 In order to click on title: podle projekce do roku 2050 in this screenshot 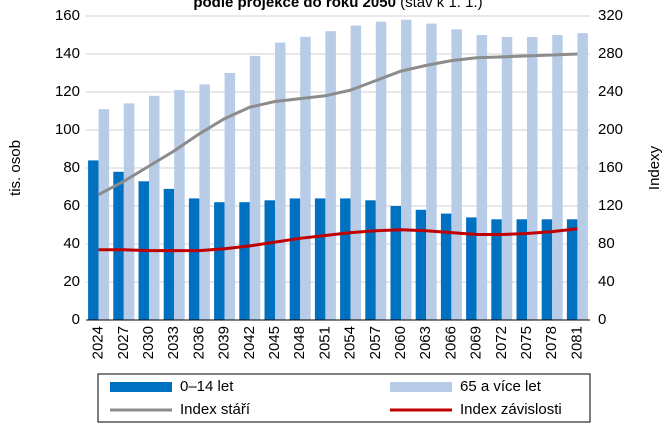, I will do `click(294, 5)`.